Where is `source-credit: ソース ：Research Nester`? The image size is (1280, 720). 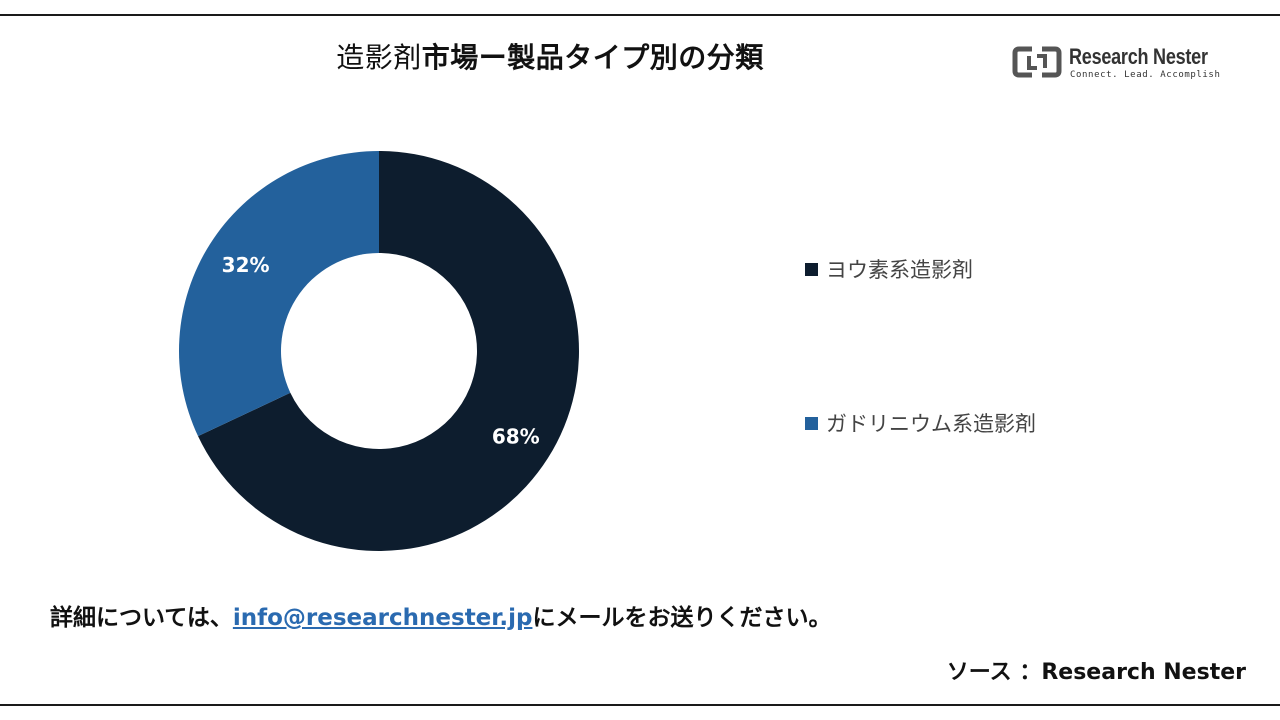
source-credit: ソース ：Research Nester is located at coordinates (1096, 672).